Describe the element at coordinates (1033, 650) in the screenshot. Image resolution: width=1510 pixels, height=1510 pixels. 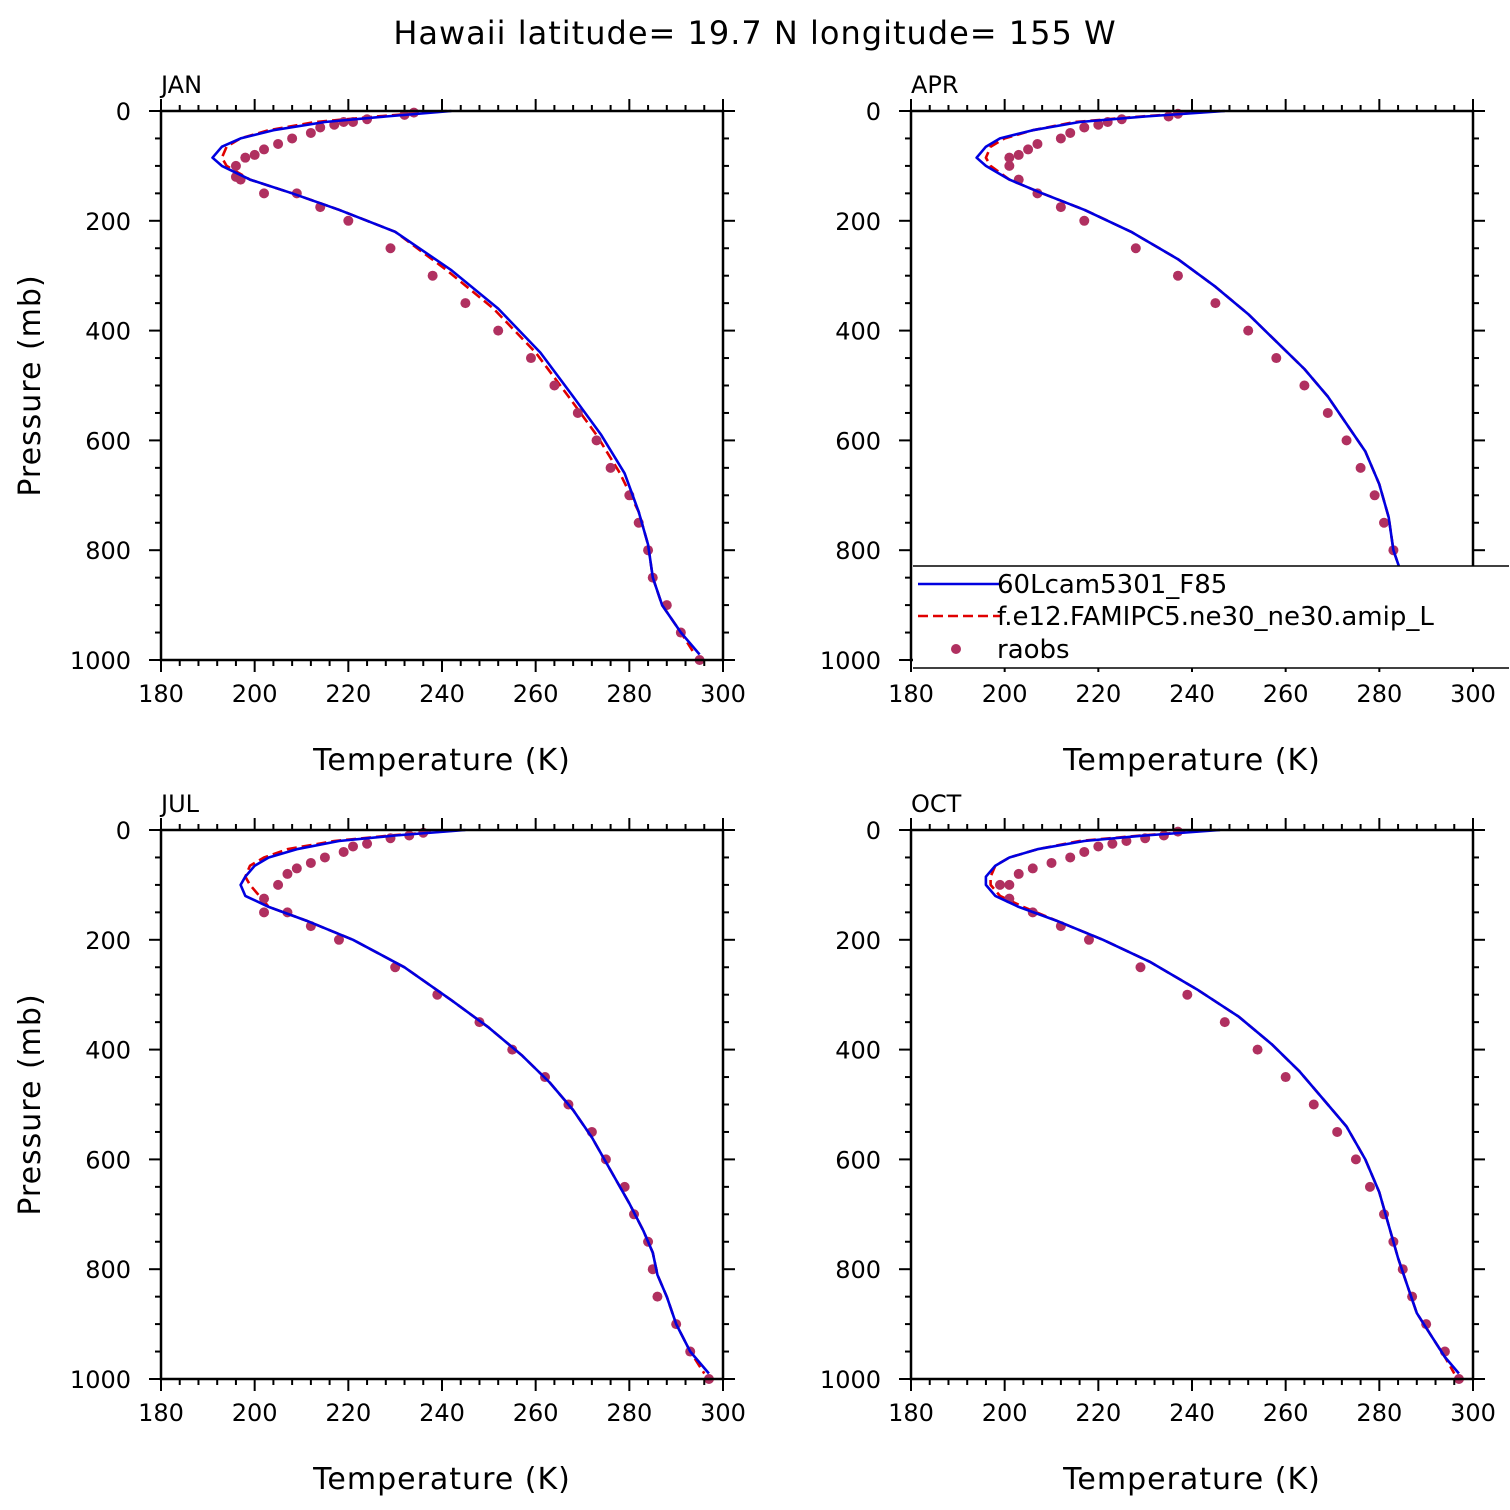
I see `legend-entry-label: raobs` at that location.